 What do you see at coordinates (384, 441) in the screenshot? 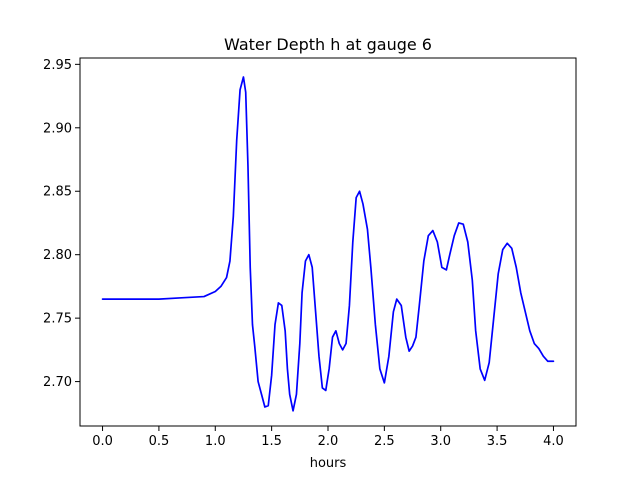
I see `x-tick-label: 2.5` at bounding box center [384, 441].